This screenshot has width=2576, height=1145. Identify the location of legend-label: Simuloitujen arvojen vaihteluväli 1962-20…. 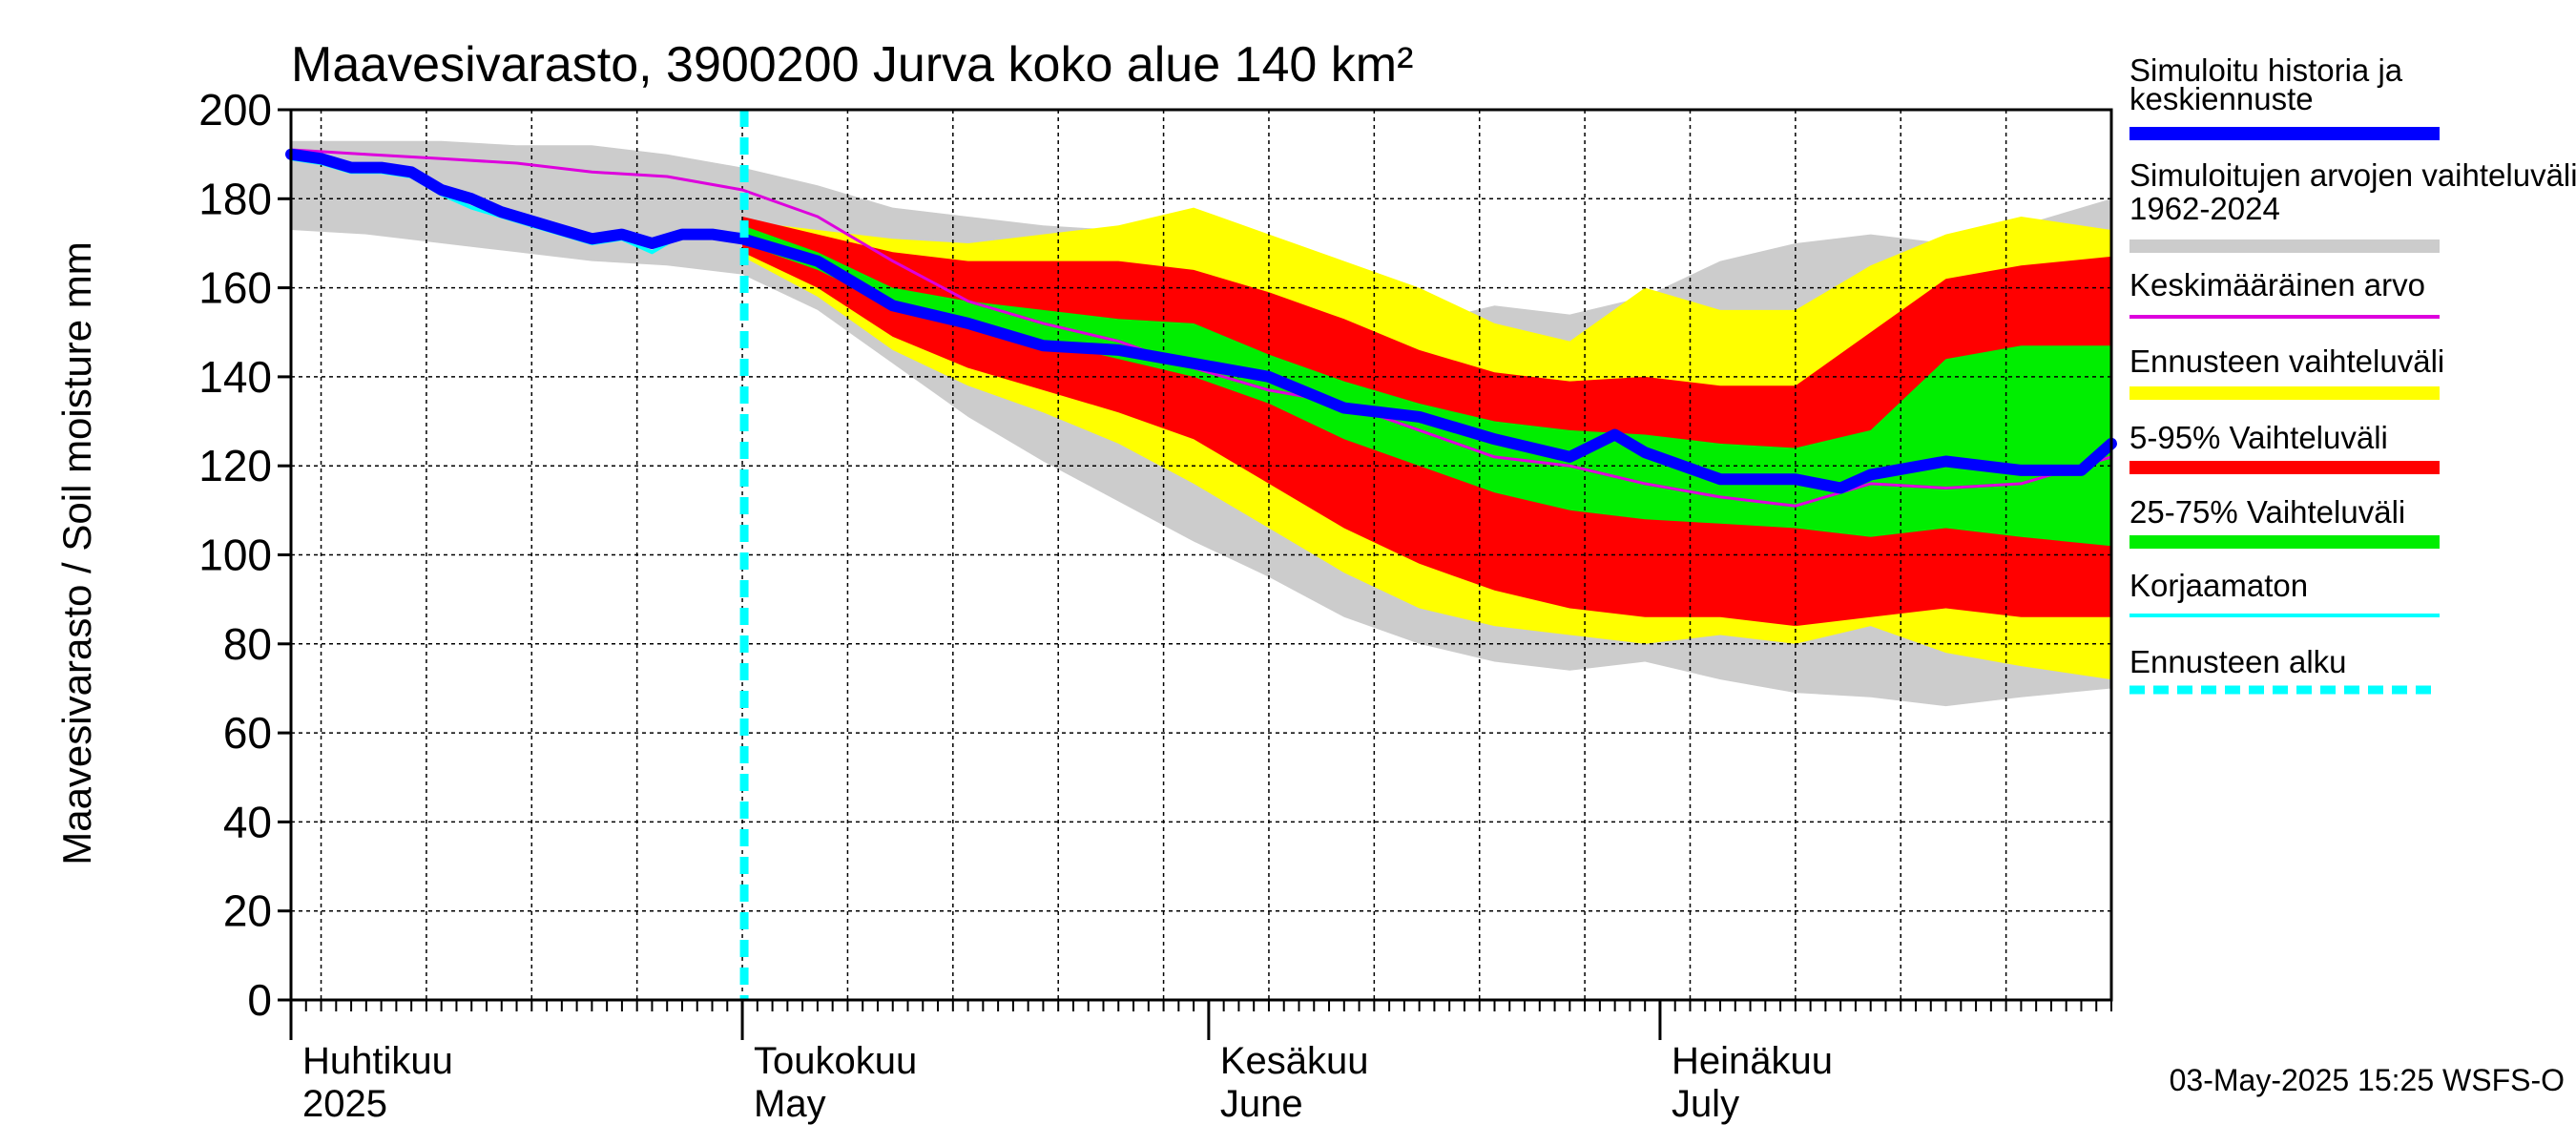
(2352, 192).